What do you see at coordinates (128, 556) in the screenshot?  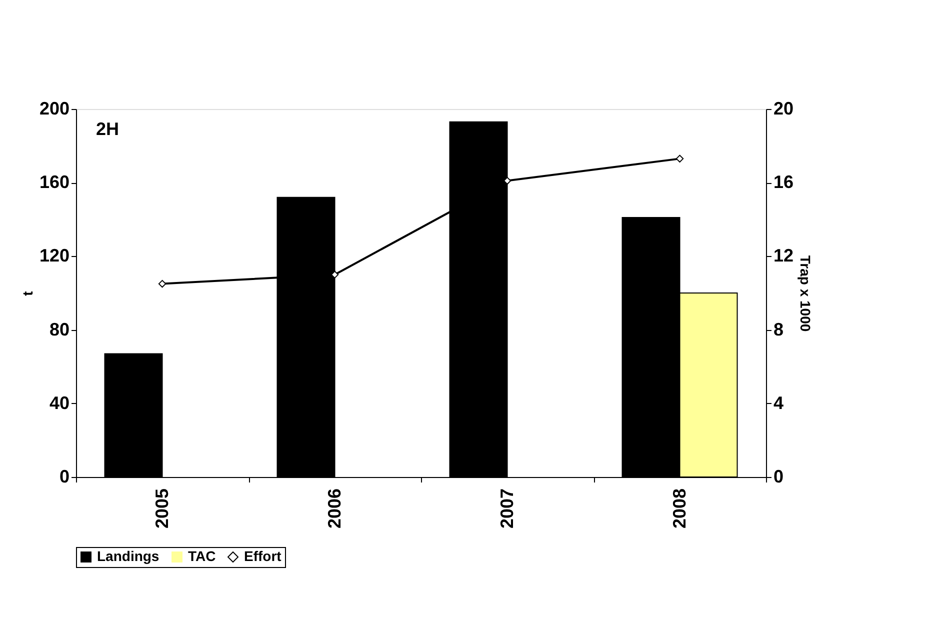 I see `legend-label: Landings` at bounding box center [128, 556].